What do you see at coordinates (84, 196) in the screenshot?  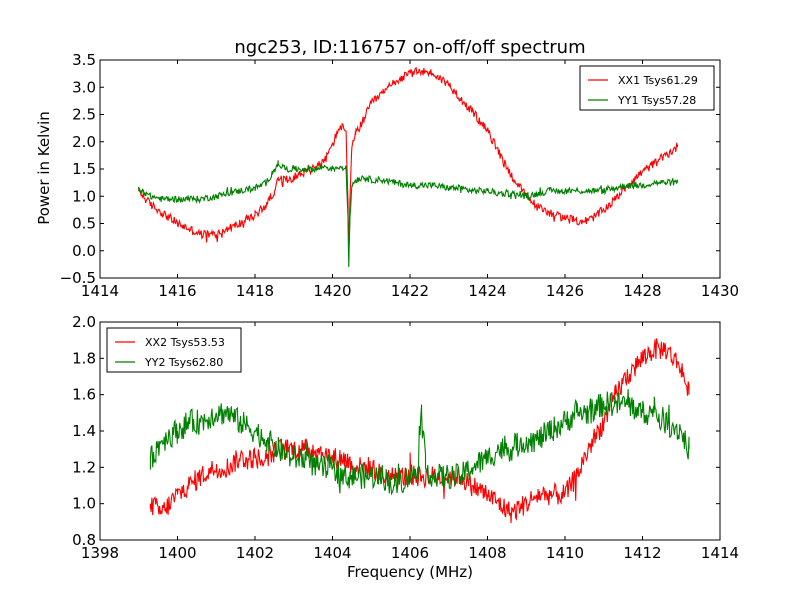 I see `top-y-tick-label: 1.0` at bounding box center [84, 196].